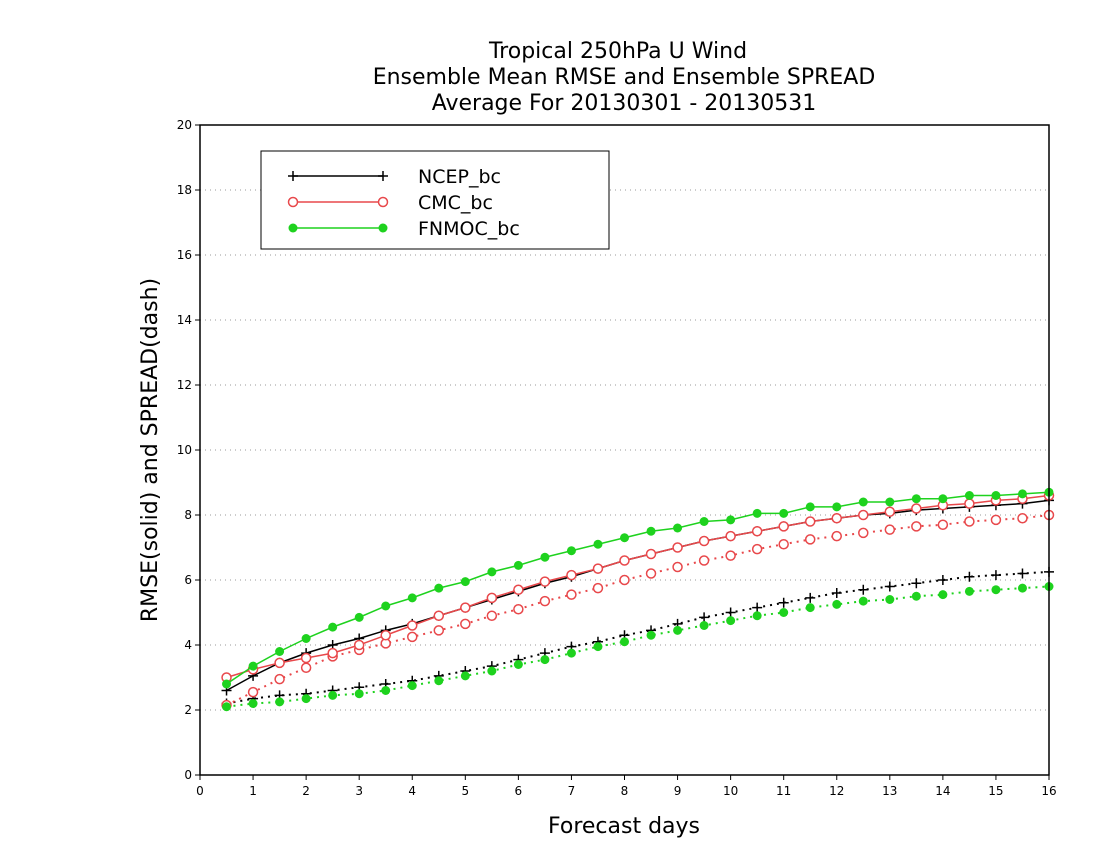  Describe the element at coordinates (394, 177) in the screenshot. I see `legend-item-ncep-bc: NCEP_bc` at that location.